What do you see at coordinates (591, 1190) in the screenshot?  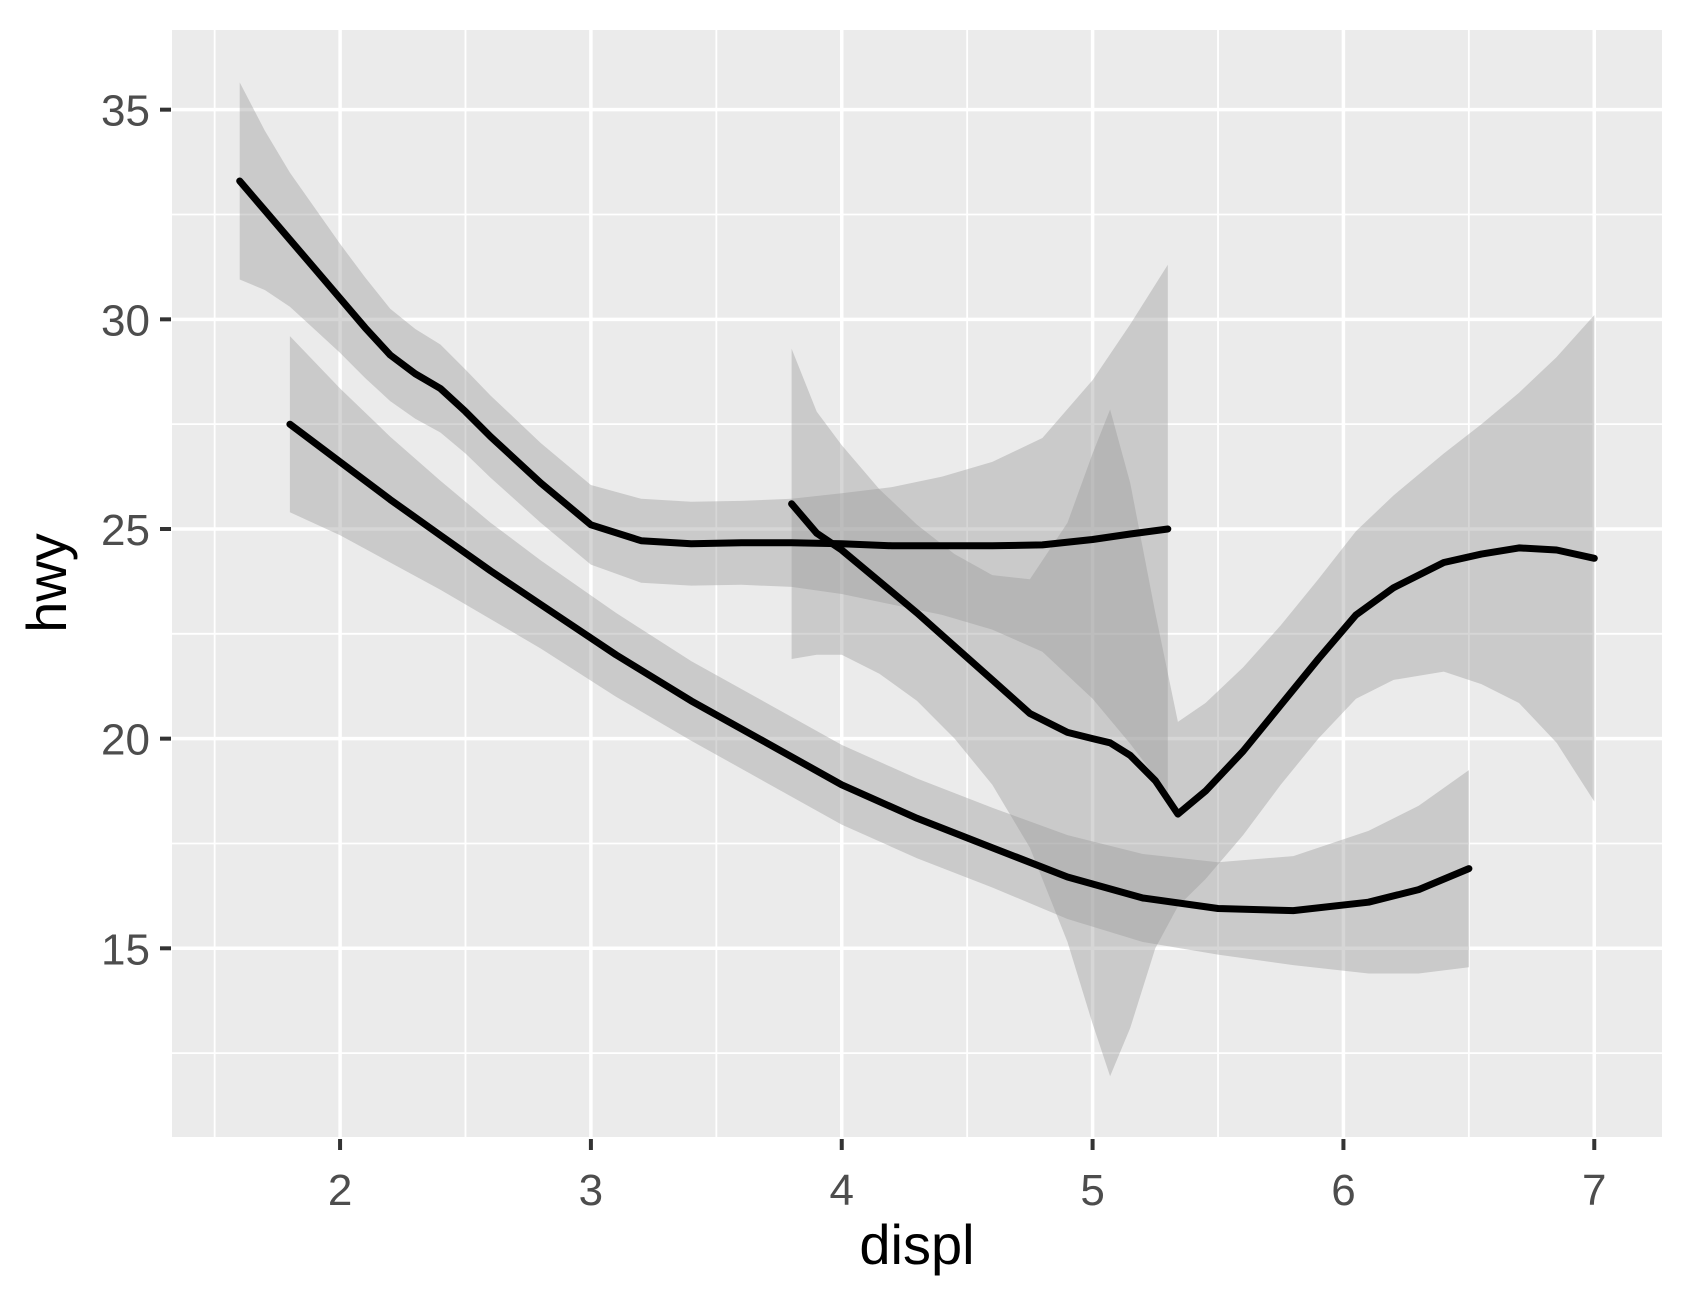 I see `x-tick-label: 3` at bounding box center [591, 1190].